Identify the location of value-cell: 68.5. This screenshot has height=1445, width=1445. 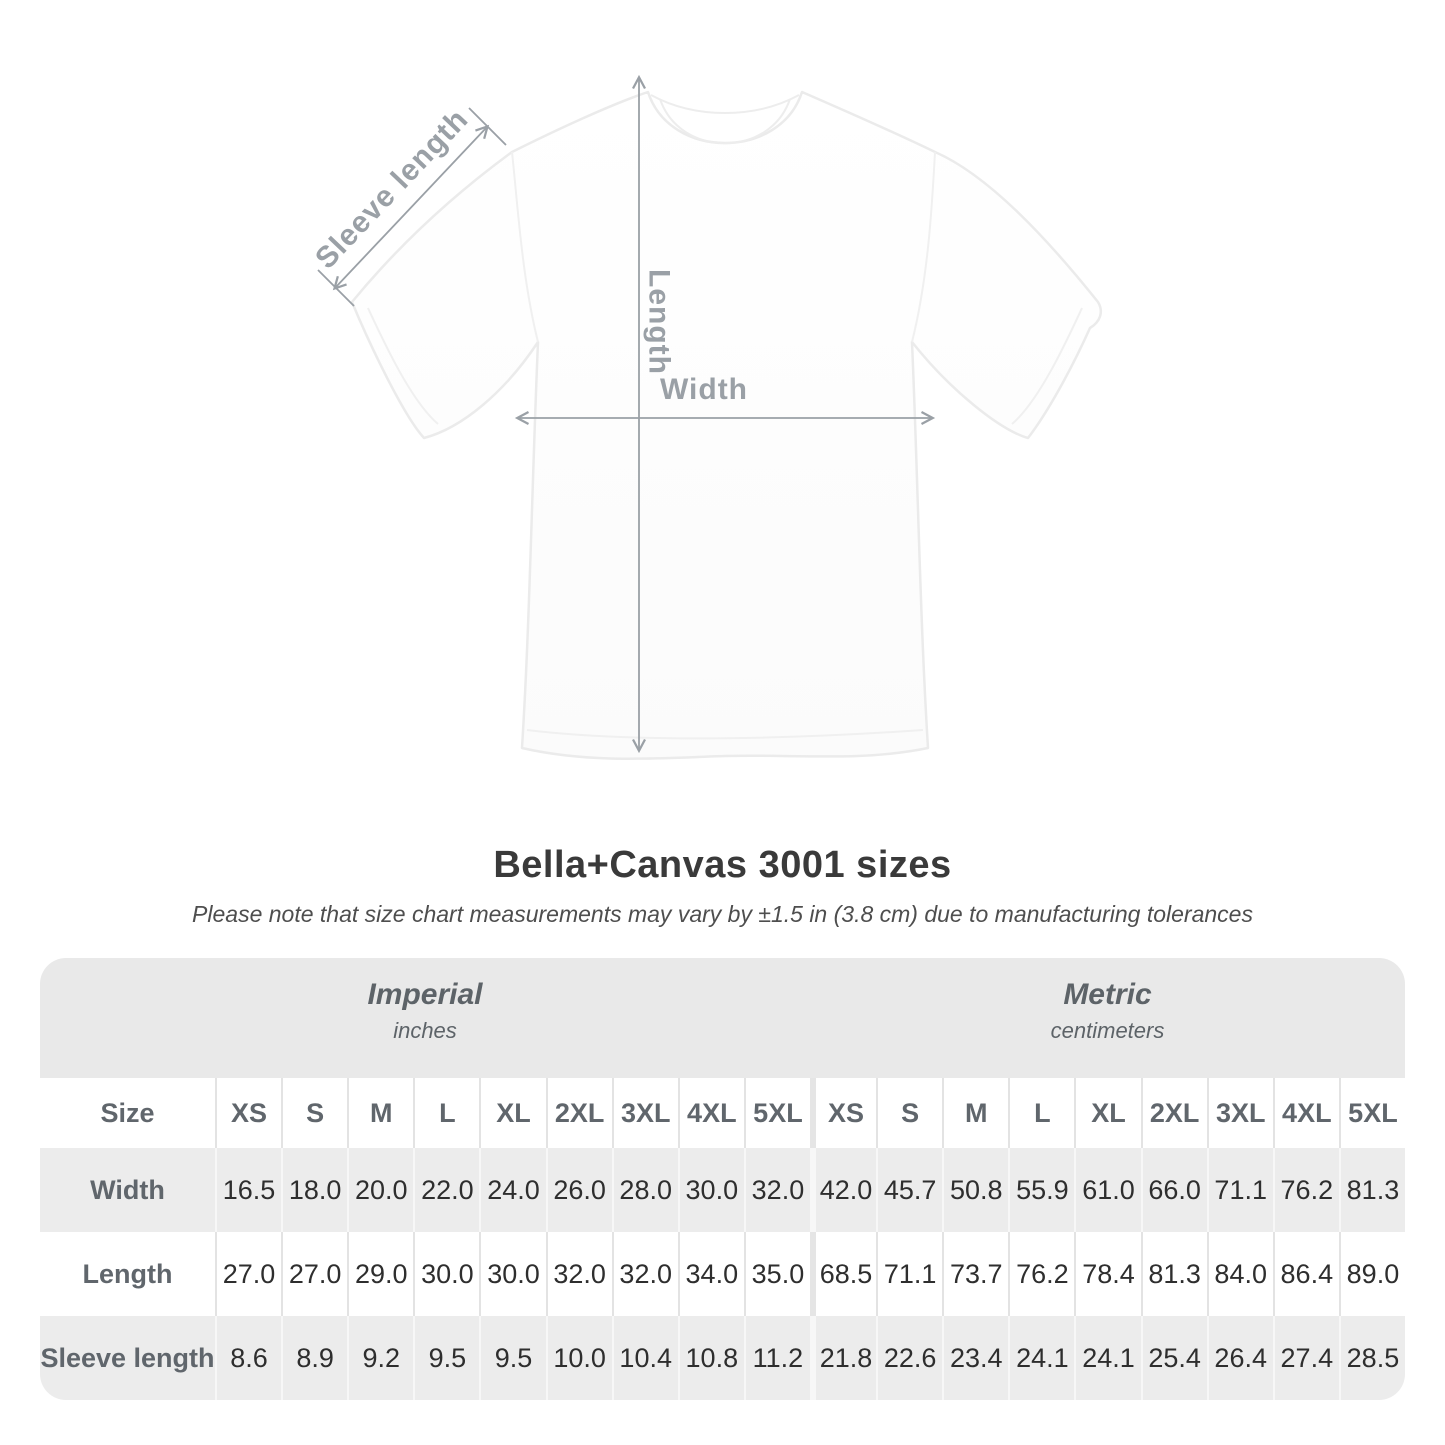
(843, 1274).